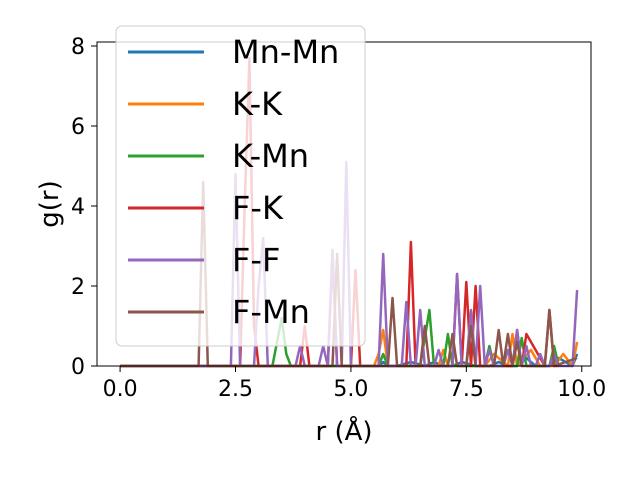 Image resolution: width=640 pixels, height=480 pixels. I want to click on x-tick-label: 7.5, so click(466, 389).